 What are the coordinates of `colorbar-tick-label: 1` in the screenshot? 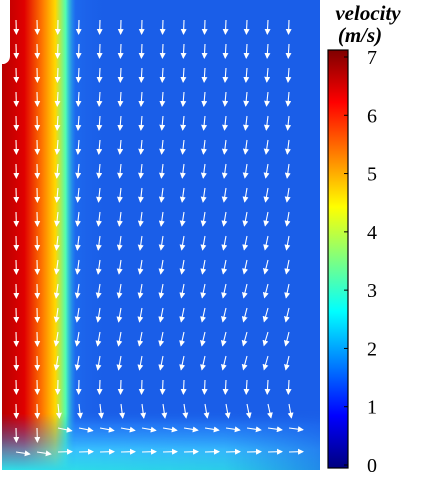 It's located at (372, 408).